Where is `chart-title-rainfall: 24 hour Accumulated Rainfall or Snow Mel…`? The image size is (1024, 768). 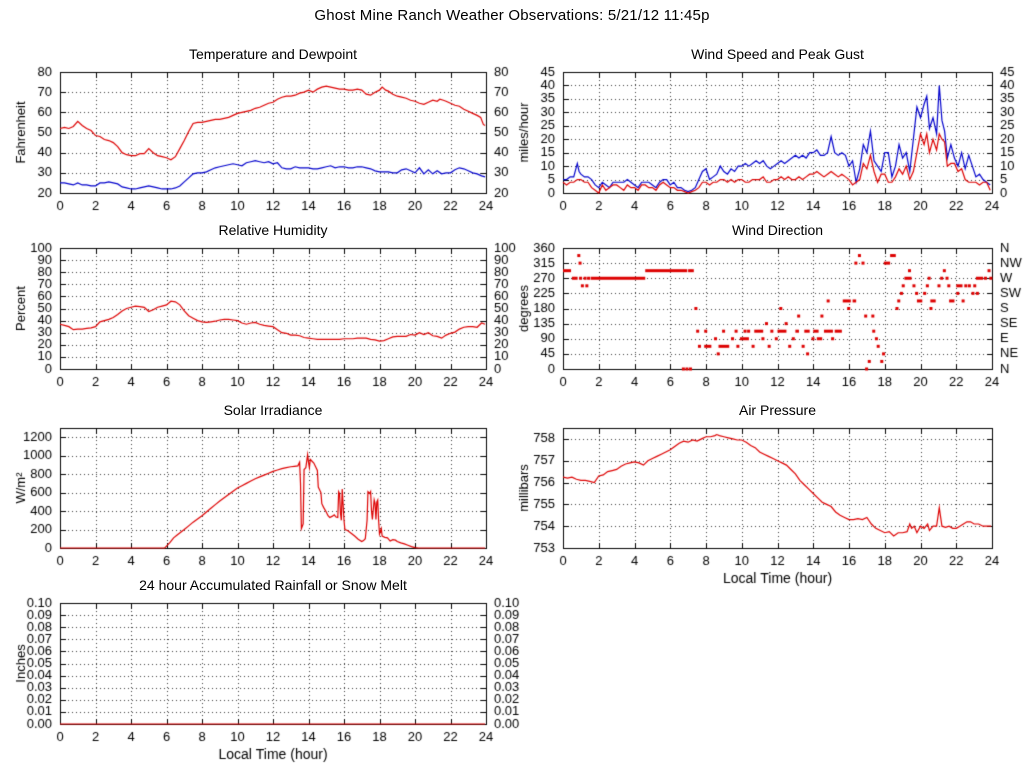
chart-title-rainfall: 24 hour Accumulated Rainfall or Snow Mel… is located at coordinates (273, 585).